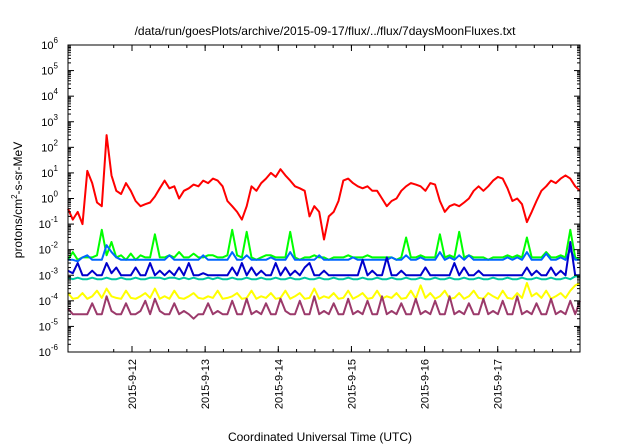 The image size is (640, 448). Describe the element at coordinates (133, 384) in the screenshot. I see `x-tick-label: 2015-9-12` at that location.